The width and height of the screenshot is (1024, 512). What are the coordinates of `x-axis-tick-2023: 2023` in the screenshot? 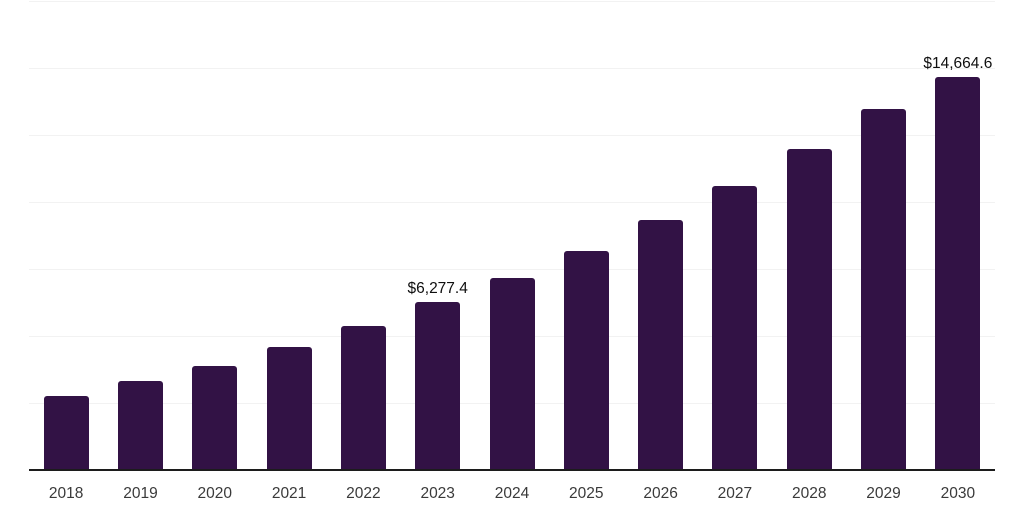 It's located at (437, 493).